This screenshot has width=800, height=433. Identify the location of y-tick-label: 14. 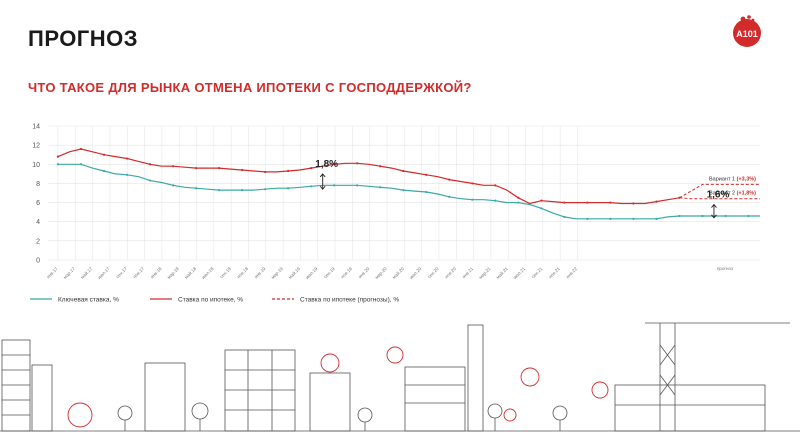
(36, 127).